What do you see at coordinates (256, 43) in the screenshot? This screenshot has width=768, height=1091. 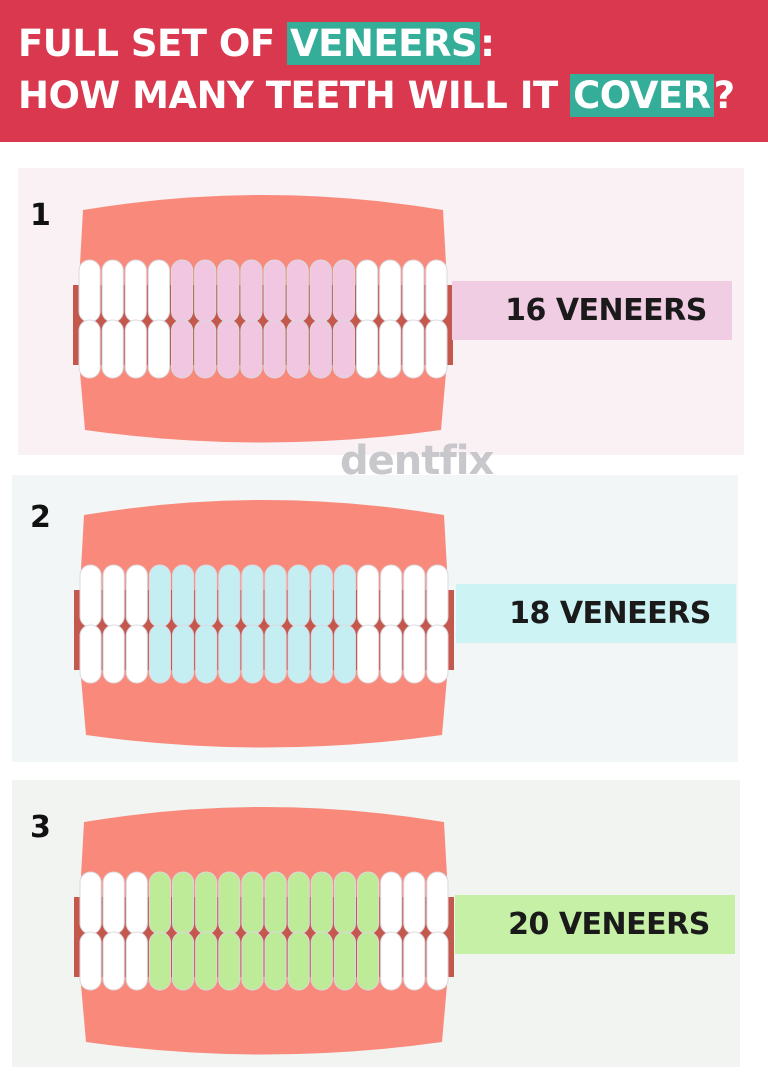 I see `title-line-1: FULL SET OF VENEERS:` at bounding box center [256, 43].